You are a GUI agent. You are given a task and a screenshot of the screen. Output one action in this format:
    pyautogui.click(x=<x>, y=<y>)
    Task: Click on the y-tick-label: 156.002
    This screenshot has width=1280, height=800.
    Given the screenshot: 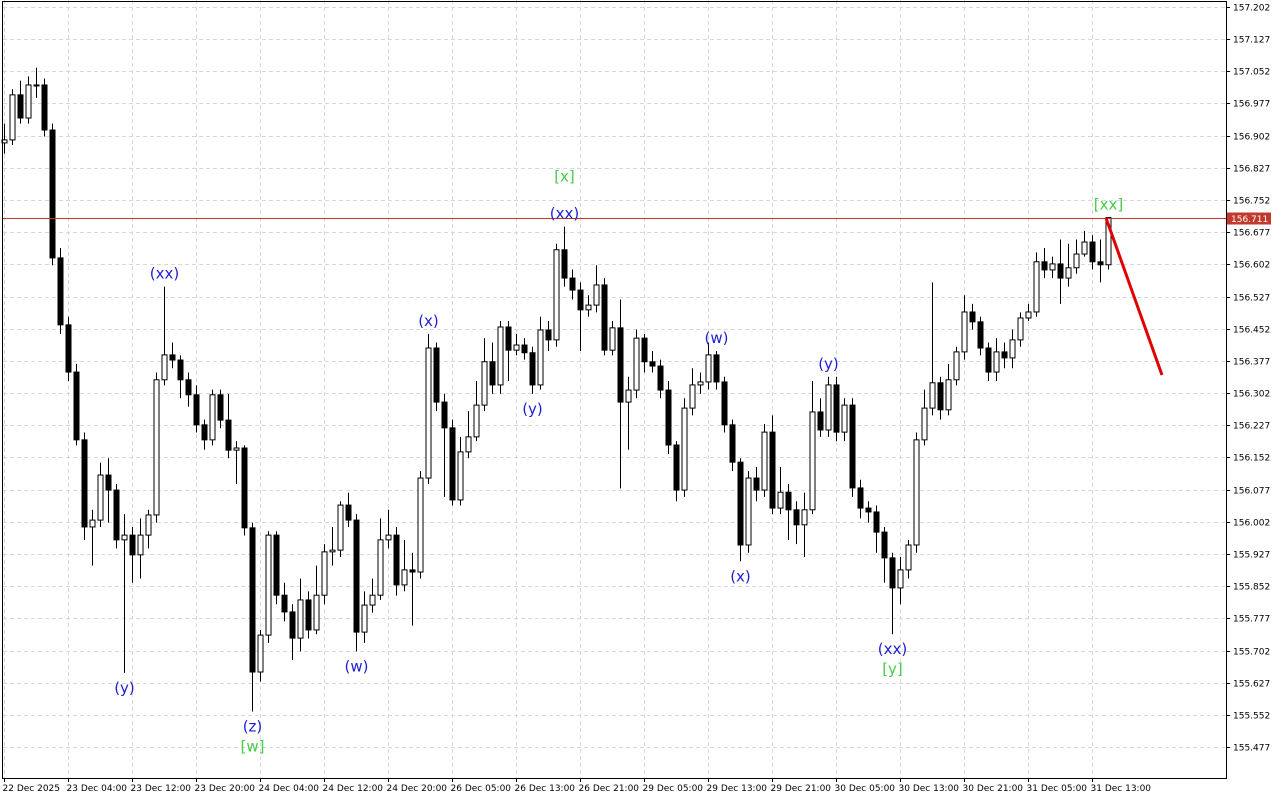 What is the action you would take?
    pyautogui.click(x=1251, y=524)
    